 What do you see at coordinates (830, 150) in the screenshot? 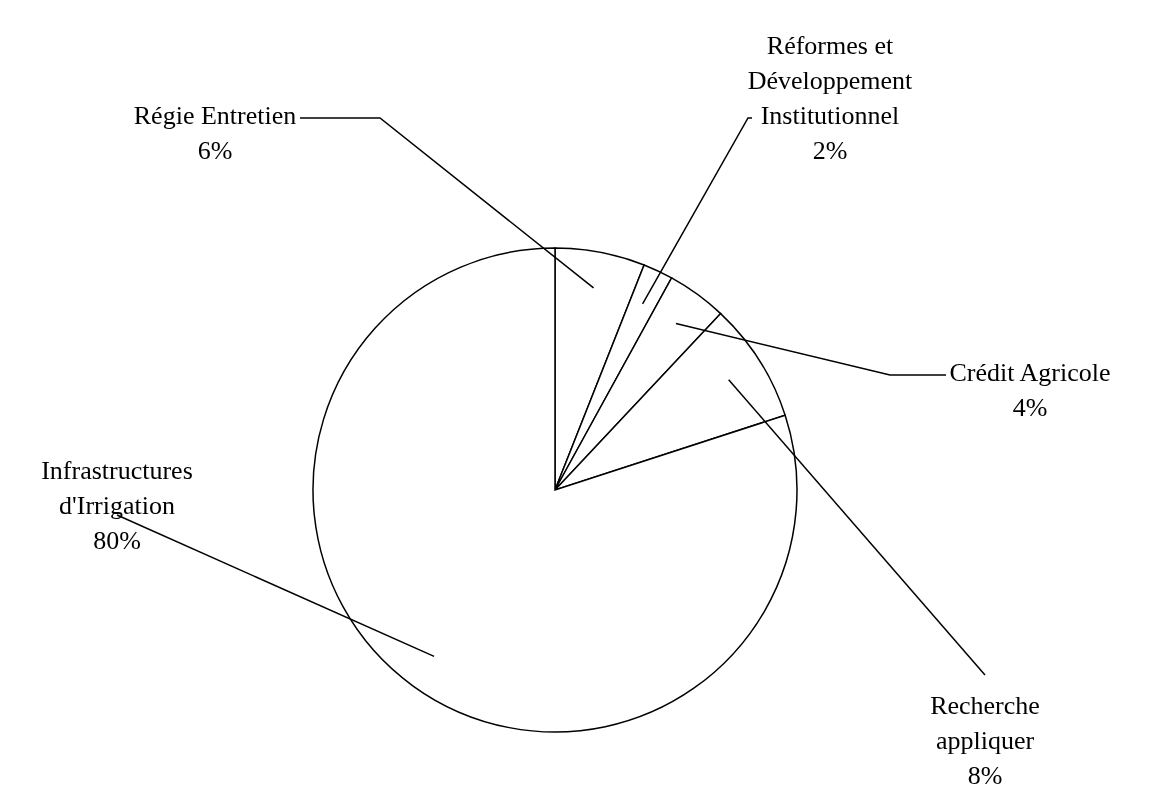
I see `data-label: 2%` at bounding box center [830, 150].